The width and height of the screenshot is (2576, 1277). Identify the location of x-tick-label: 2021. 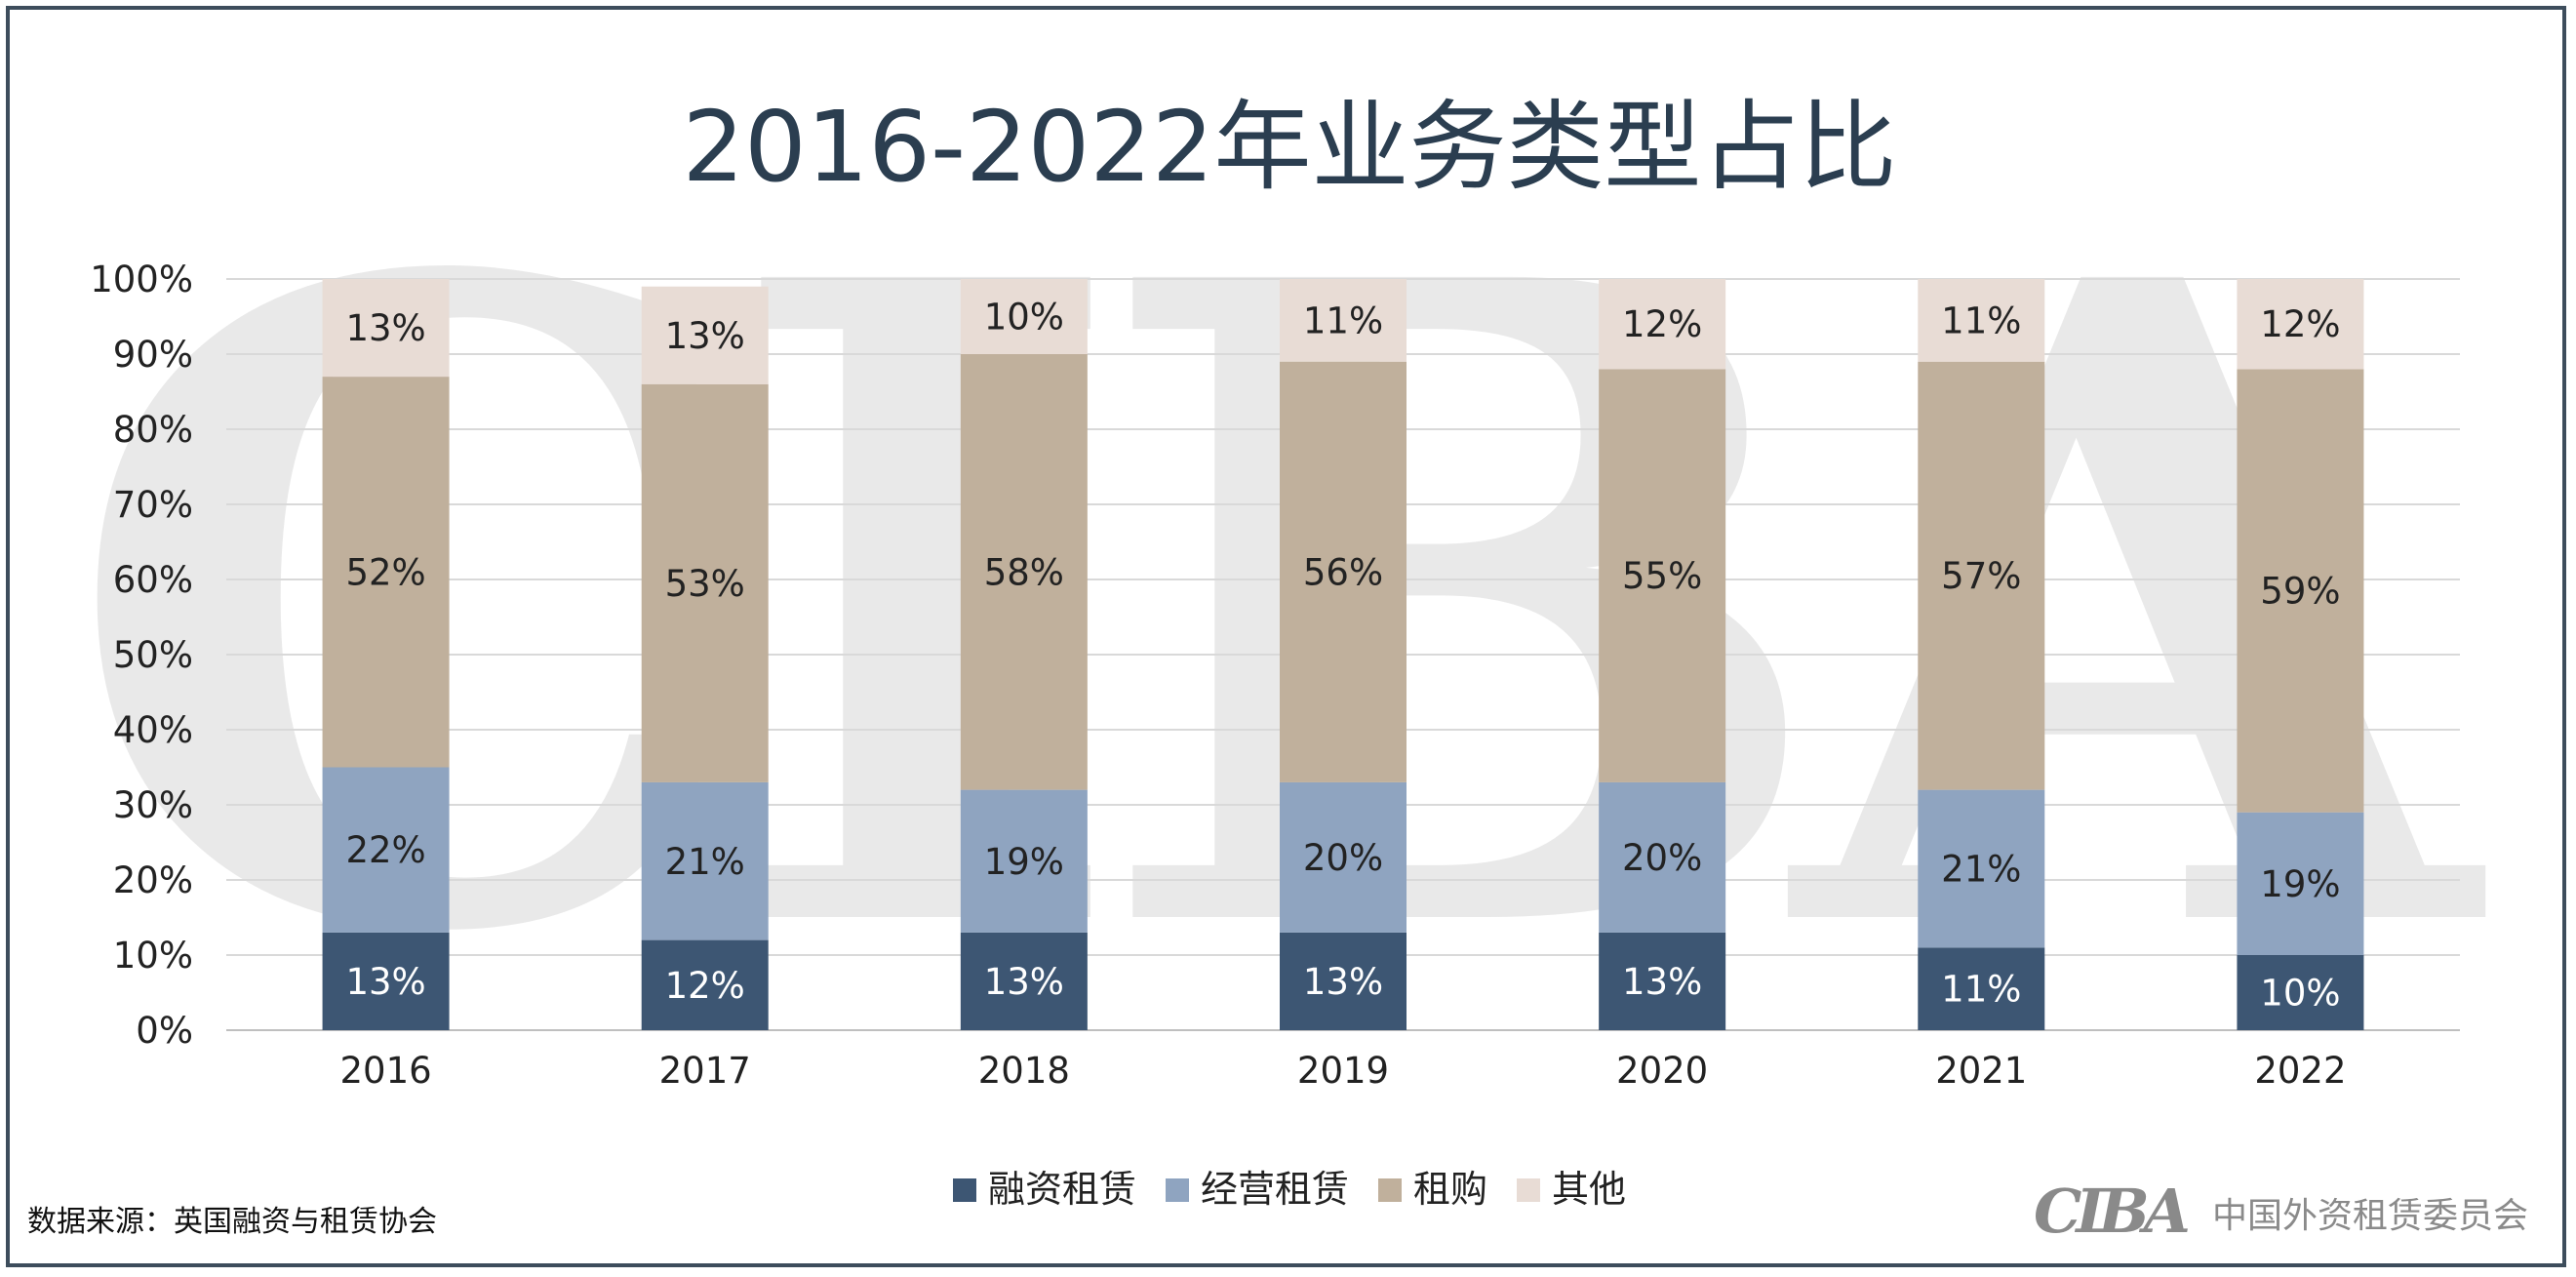
(1981, 1071).